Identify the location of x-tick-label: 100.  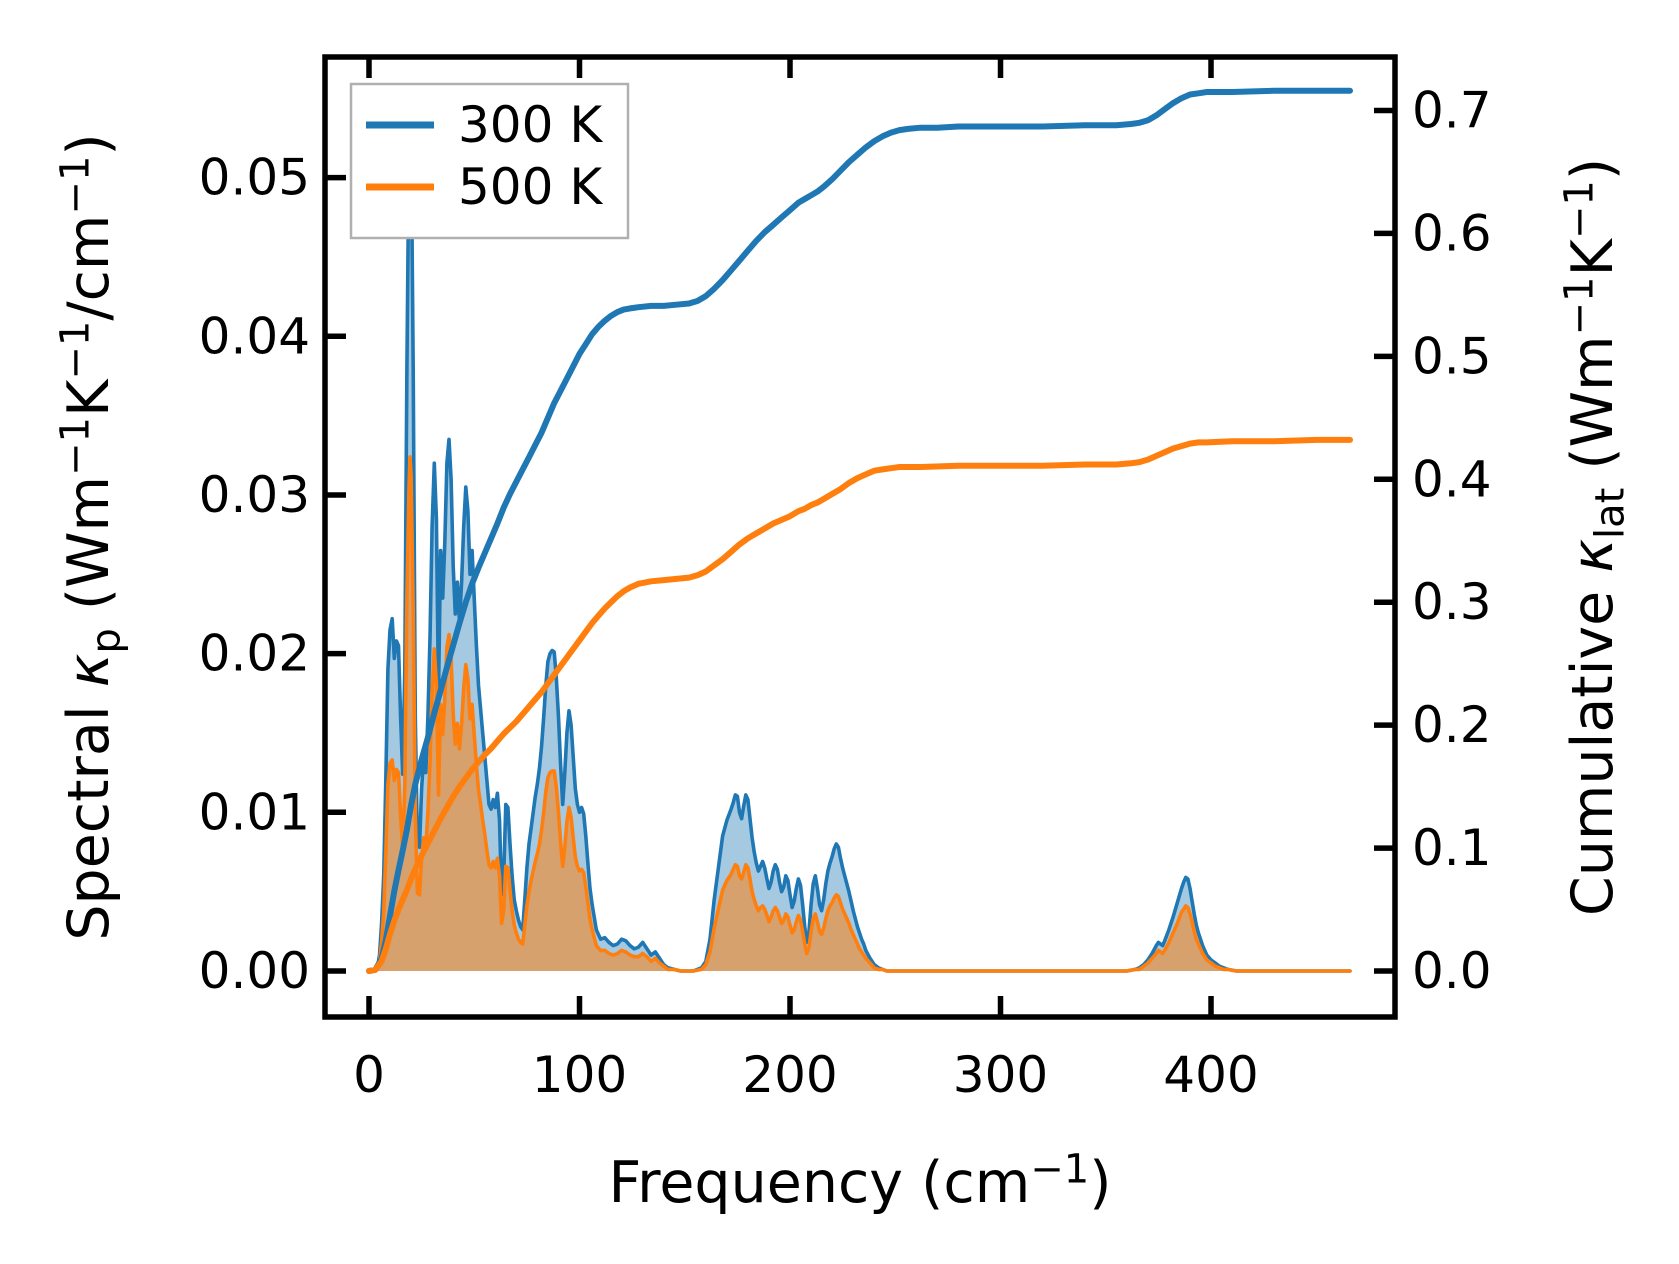
(579, 1075).